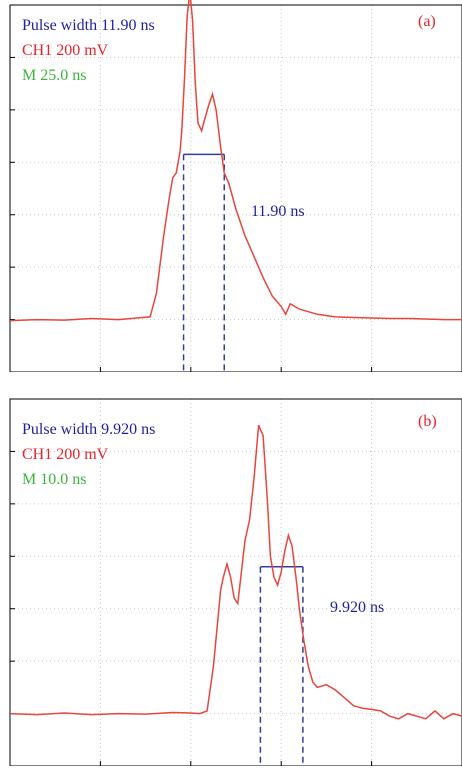 This screenshot has width=462, height=771. What do you see at coordinates (278, 211) in the screenshot?
I see `panel-a-width-annotation: 11.90 ns` at bounding box center [278, 211].